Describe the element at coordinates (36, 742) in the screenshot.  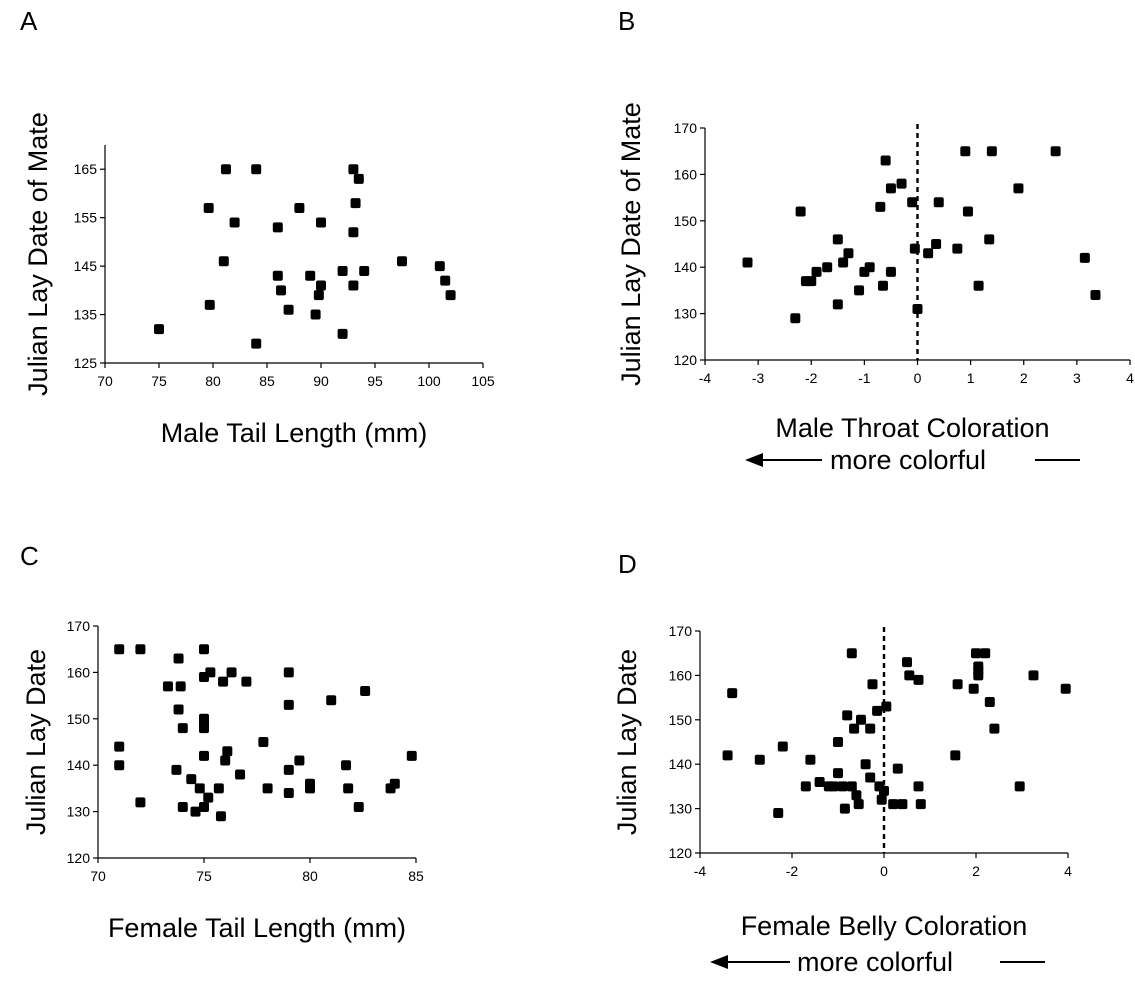
I see `y-axis-label: Julian Lay Date` at that location.